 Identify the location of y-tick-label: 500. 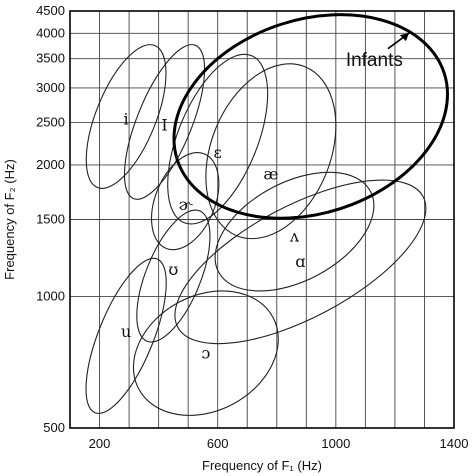
(54, 427).